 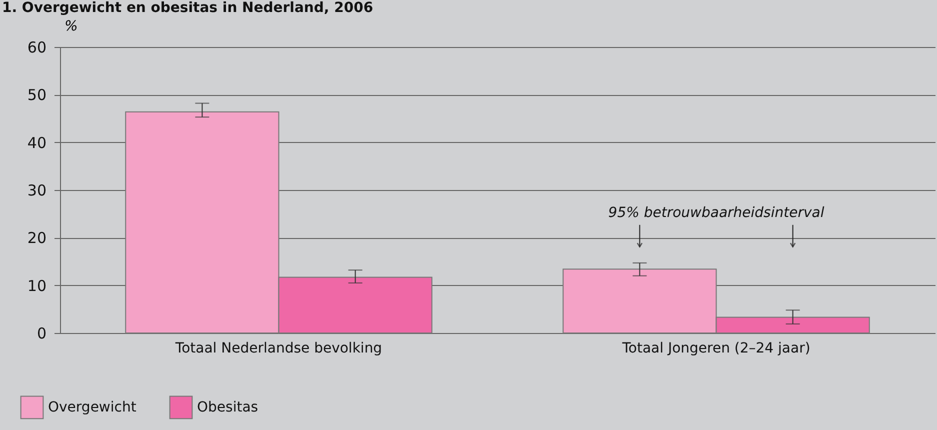 I want to click on legend-label: Obesitas, so click(x=227, y=407).